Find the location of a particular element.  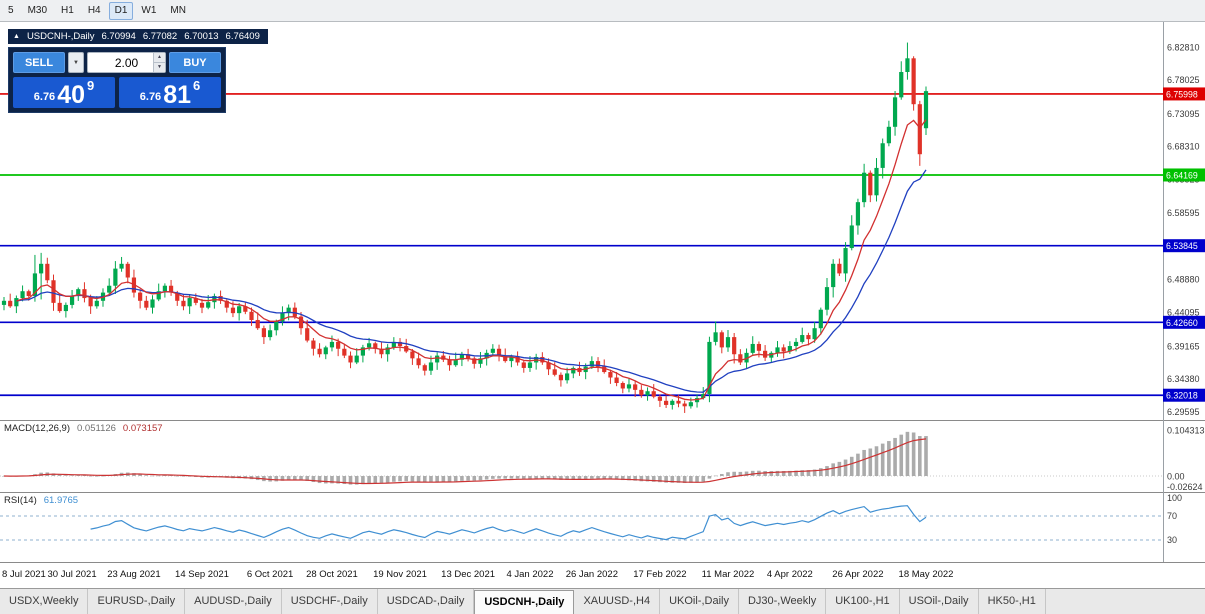

order-type-dropdown: ▼ is located at coordinates (76, 62).